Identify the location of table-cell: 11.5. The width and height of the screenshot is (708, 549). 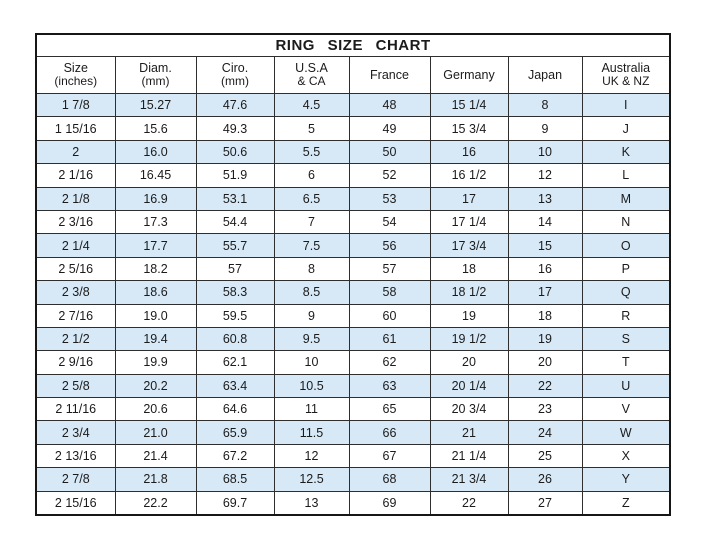
(311, 432).